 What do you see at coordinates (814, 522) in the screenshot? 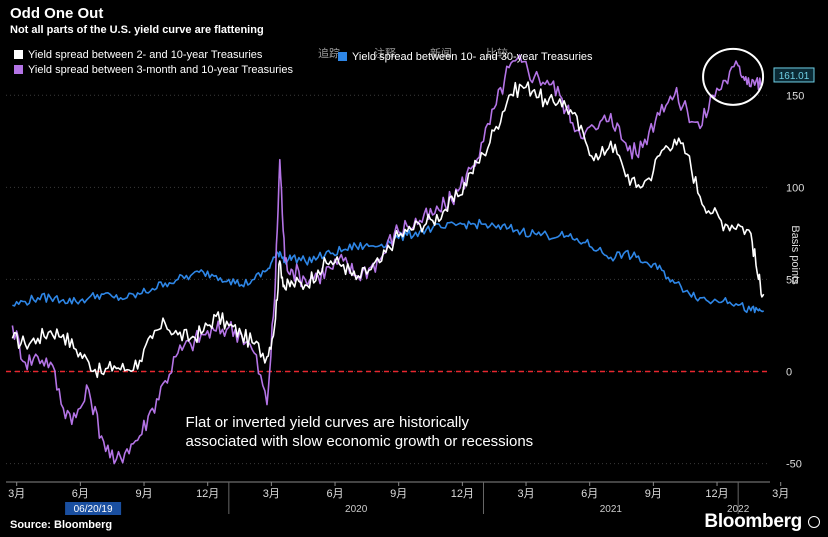
I see `logo-circle-icon` at bounding box center [814, 522].